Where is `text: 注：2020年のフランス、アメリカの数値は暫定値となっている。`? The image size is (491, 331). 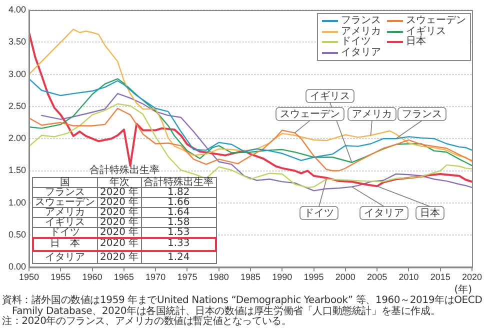 text: 注：2020年のフランス、アメリカの数値は暫定値となっている。 is located at coordinates (147, 322).